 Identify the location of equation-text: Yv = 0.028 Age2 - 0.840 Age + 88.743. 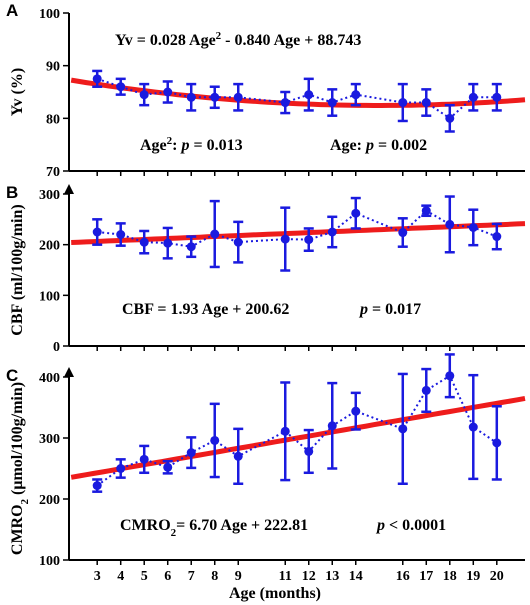
(238, 39).